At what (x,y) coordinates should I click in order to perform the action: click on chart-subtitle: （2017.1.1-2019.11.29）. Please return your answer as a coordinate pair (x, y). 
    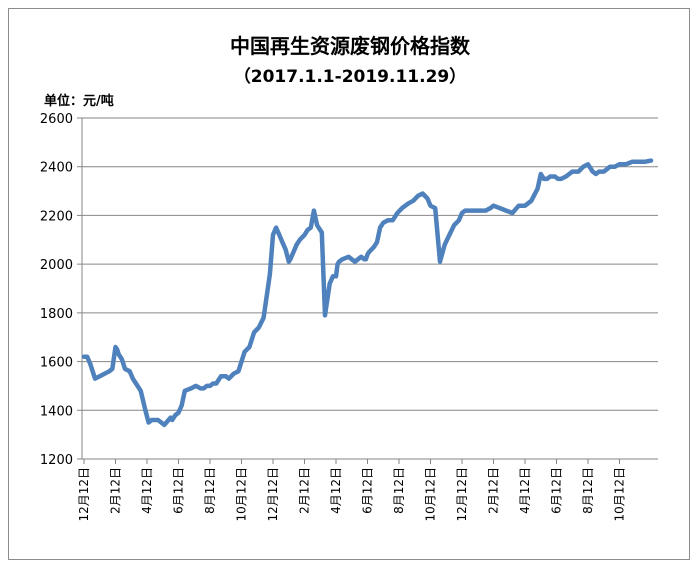
    Looking at the image, I should click on (350, 77).